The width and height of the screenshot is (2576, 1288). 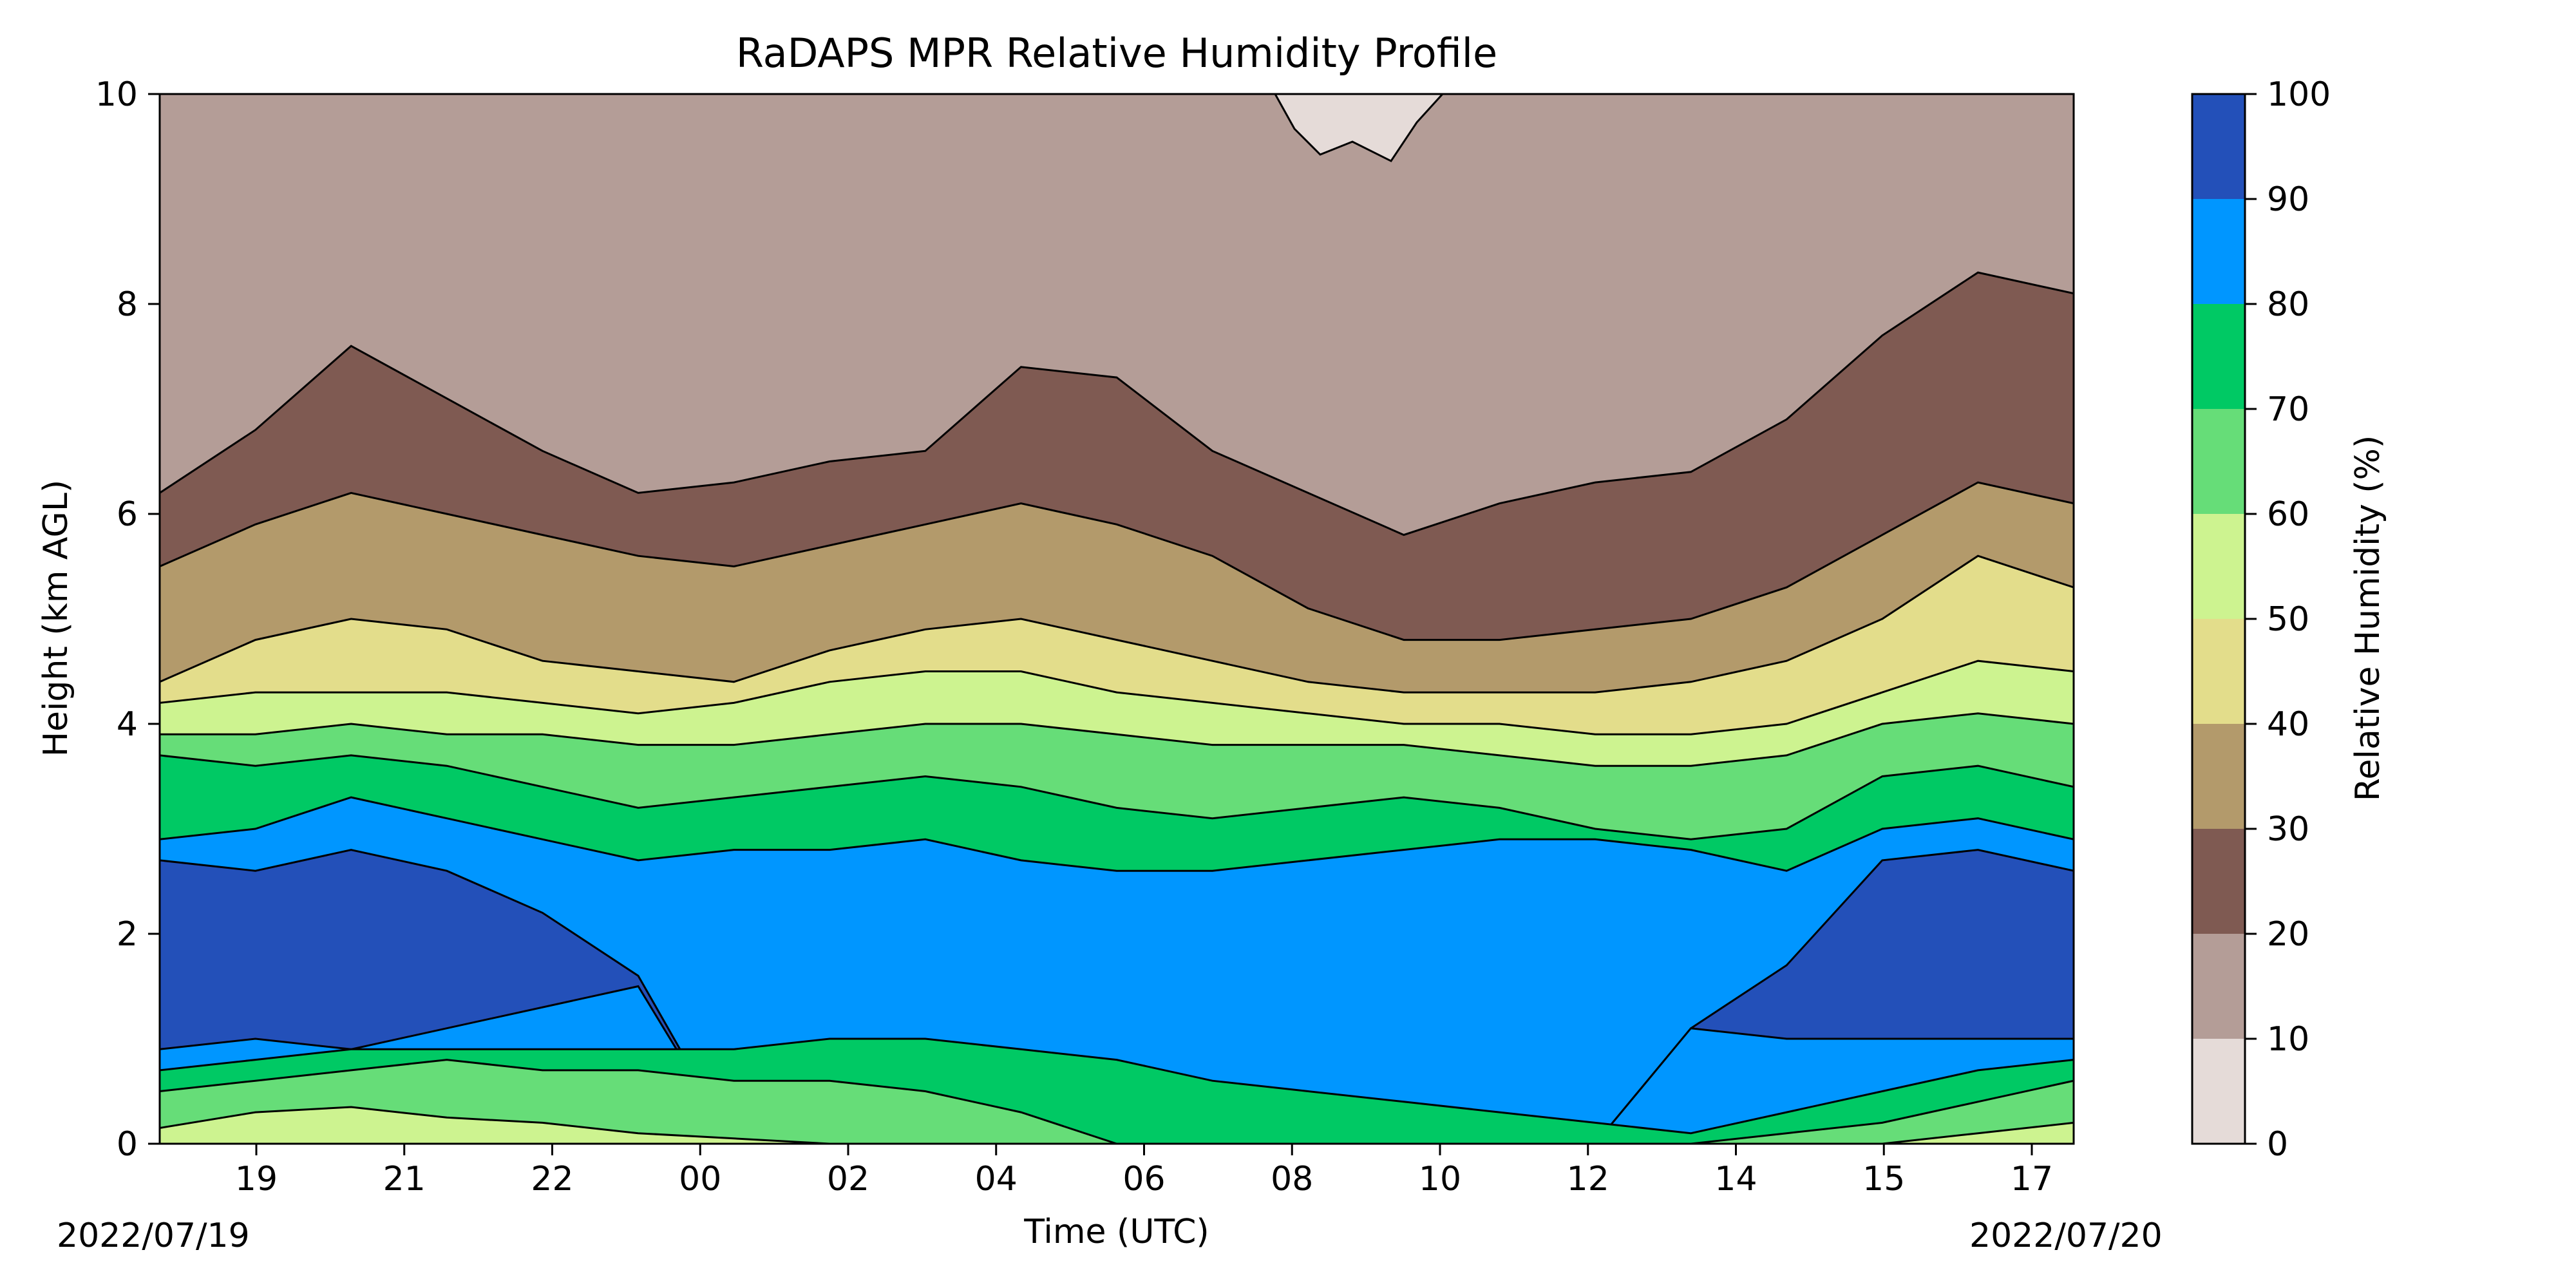 I want to click on y-axis-label: Height (km AGL), so click(x=56, y=619).